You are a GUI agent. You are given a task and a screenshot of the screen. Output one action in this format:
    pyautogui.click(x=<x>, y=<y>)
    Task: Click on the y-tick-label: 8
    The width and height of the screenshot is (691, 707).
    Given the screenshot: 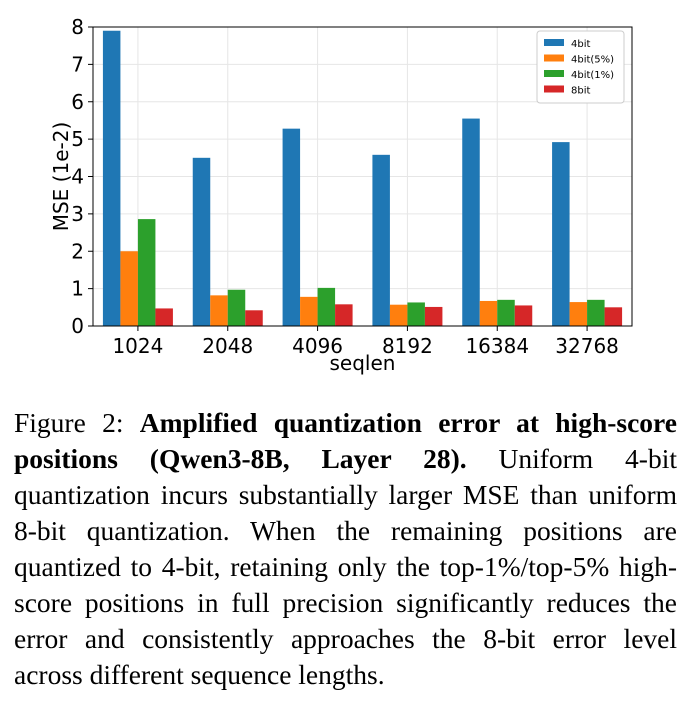 What is the action you would take?
    pyautogui.click(x=77, y=27)
    